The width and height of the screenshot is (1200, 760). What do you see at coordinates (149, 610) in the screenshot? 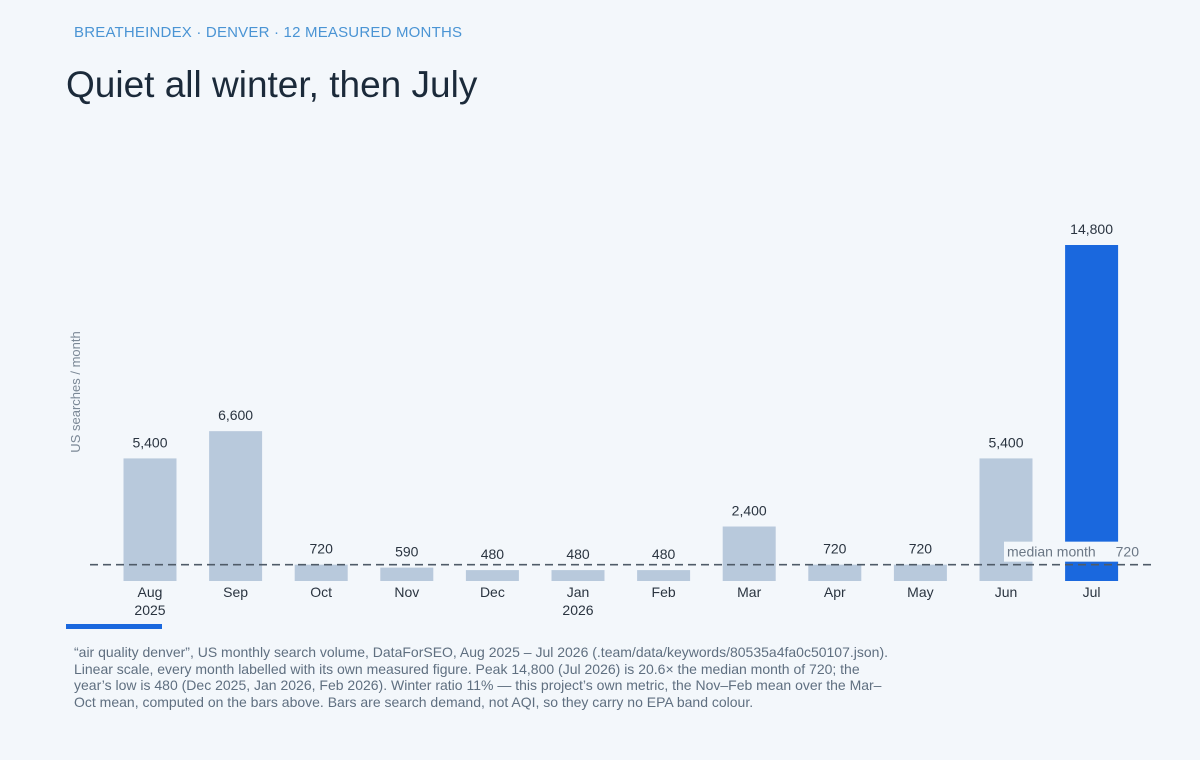
I see `x-tick-year-label: 2025` at bounding box center [149, 610].